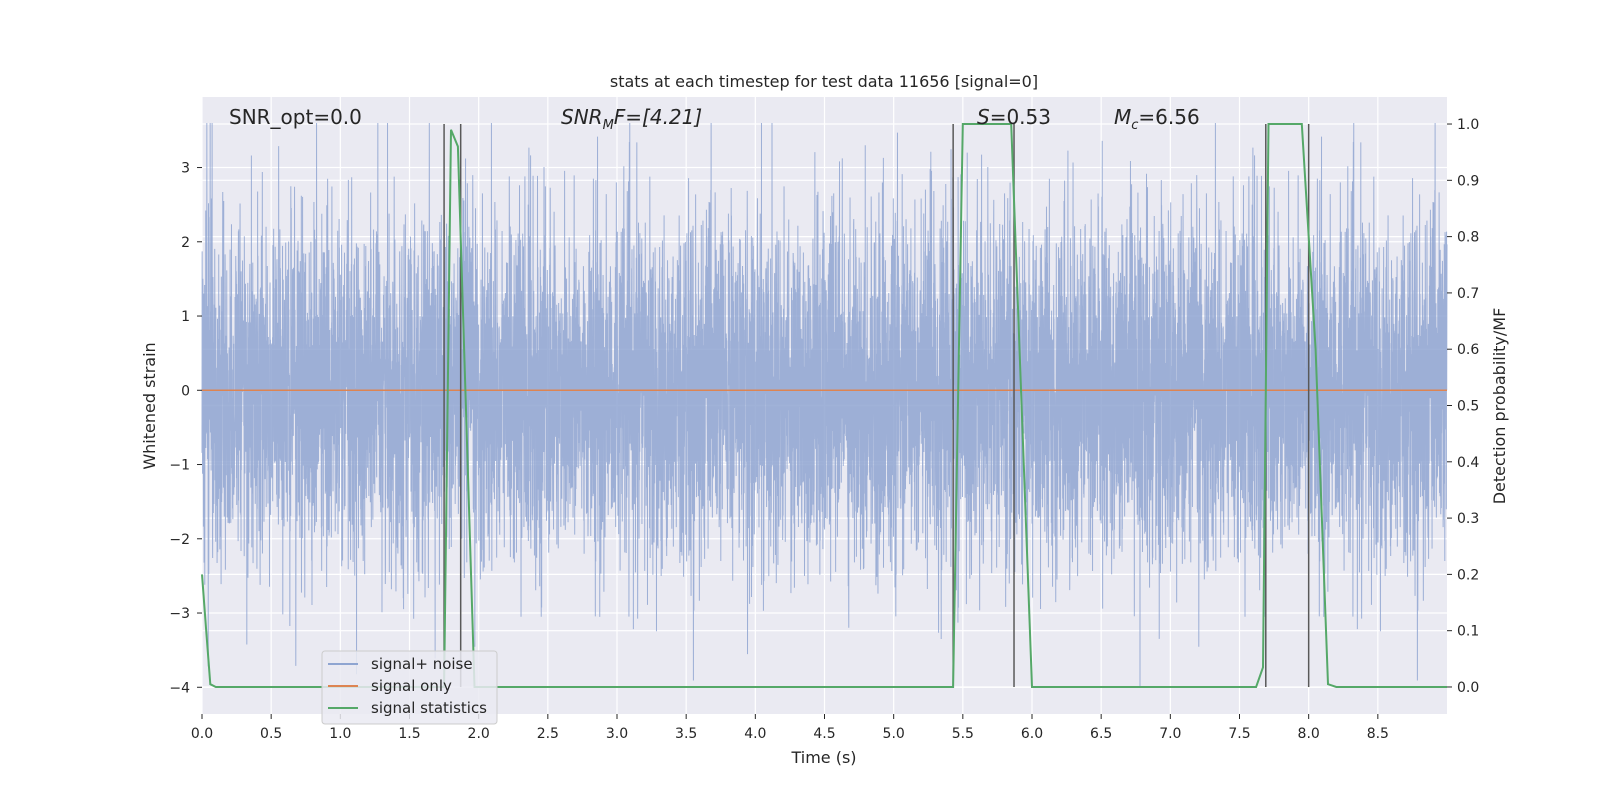 The image size is (1600, 800). What do you see at coordinates (1309, 734) in the screenshot?
I see `x-tick-label: 8.0` at bounding box center [1309, 734].